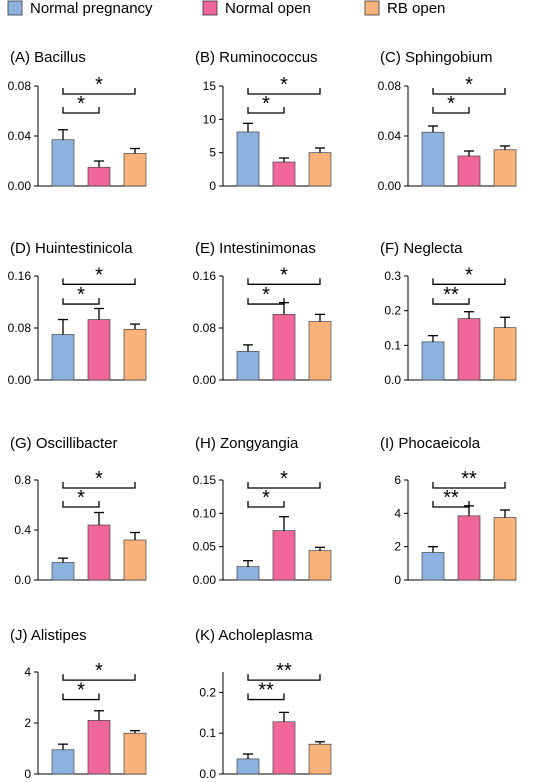 The image size is (550, 782). What do you see at coordinates (256, 57) in the screenshot?
I see `panel-title: (B) Ruminococcus` at bounding box center [256, 57].